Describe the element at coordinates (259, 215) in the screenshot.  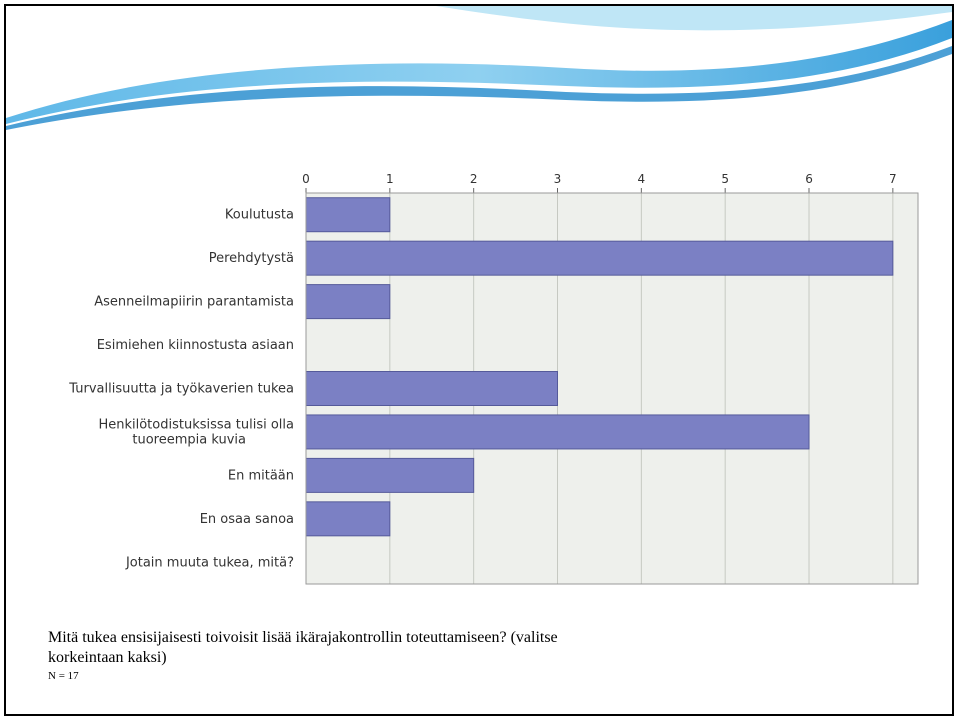
I see `category-label-1: Koulutusta` at that location.